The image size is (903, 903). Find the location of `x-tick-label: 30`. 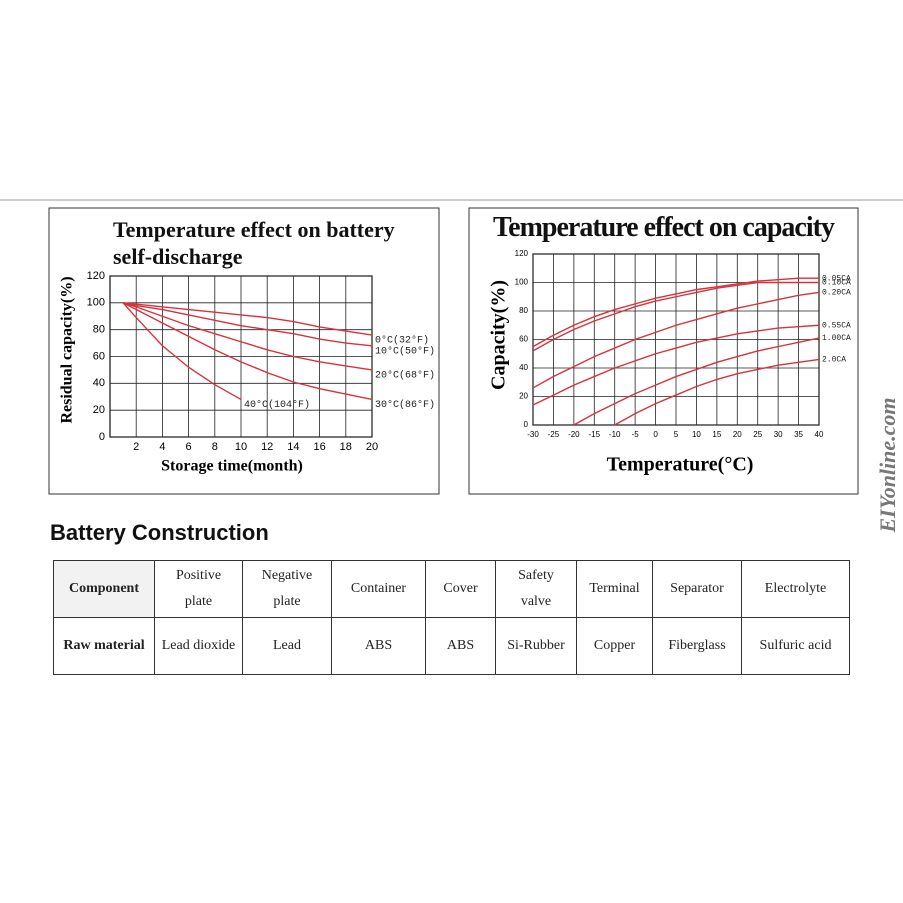

x-tick-label: 30 is located at coordinates (778, 434).